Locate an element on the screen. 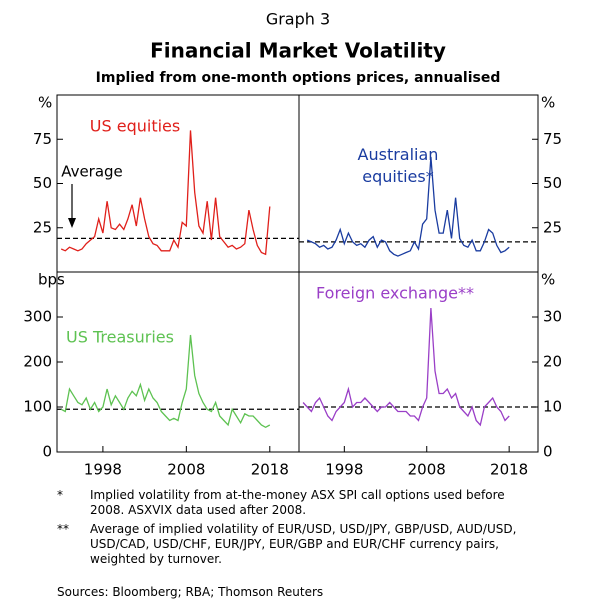 The height and width of the screenshot is (615, 596). series-label: Australian equities* is located at coordinates (398, 165).